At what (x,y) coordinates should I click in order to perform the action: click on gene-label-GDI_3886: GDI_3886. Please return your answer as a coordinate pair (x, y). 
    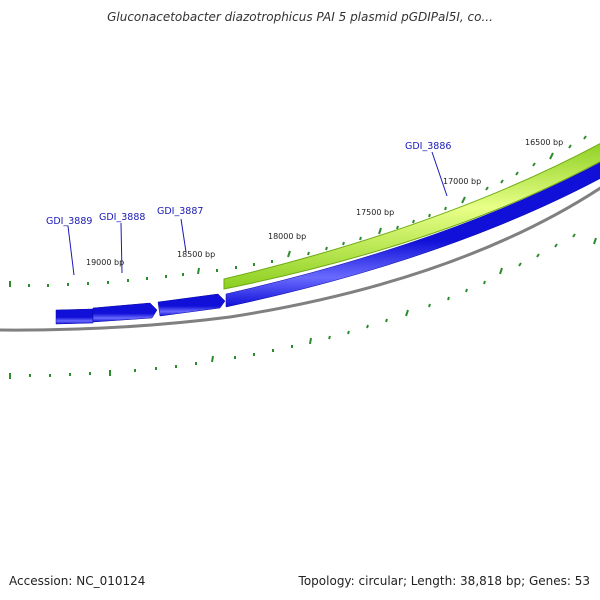
    Looking at the image, I should click on (428, 146).